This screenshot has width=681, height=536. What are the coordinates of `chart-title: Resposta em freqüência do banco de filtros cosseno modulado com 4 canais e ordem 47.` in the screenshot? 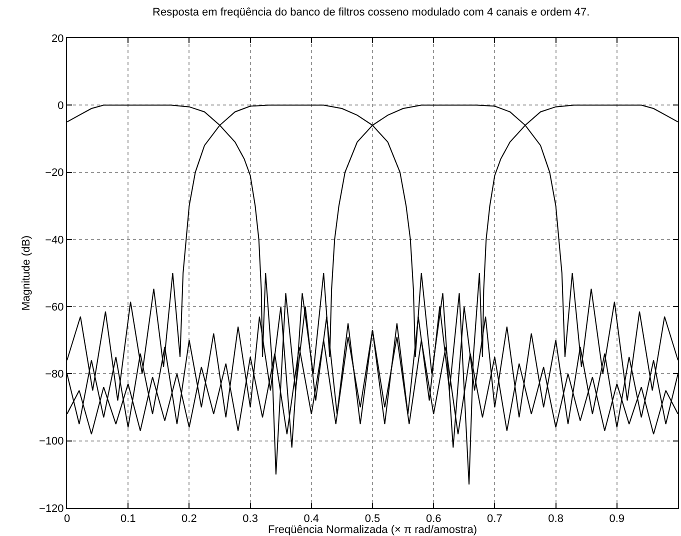 It's located at (371, 12).